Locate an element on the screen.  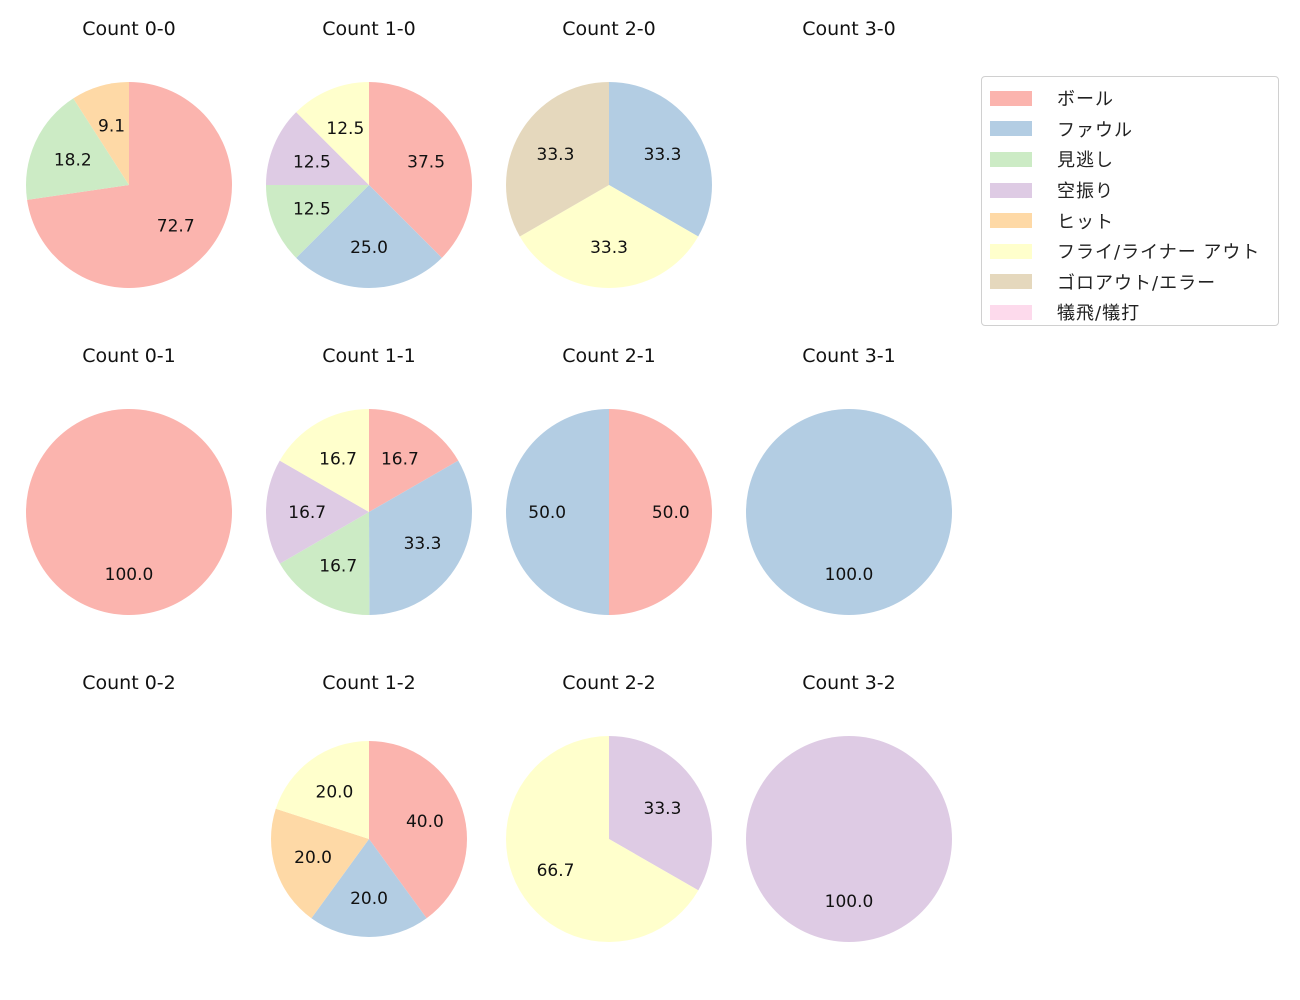
legend-label: 犠飛/犠打 is located at coordinates (1099, 314).